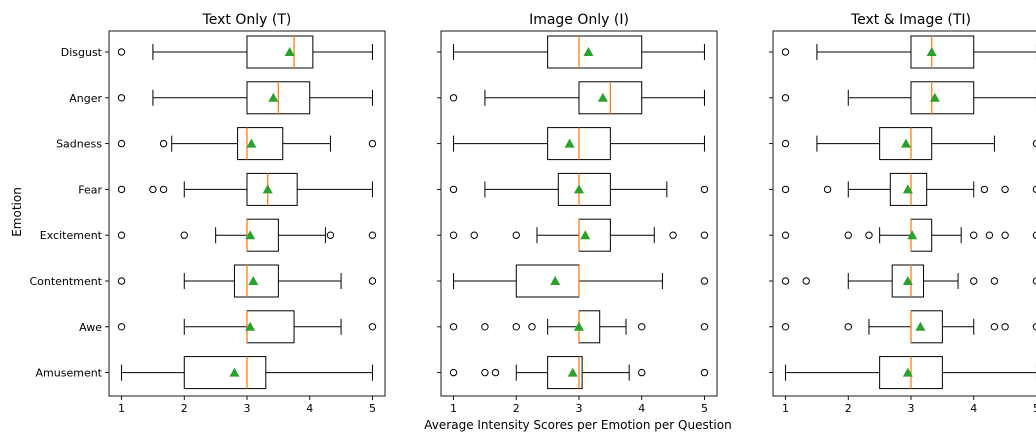 The width and height of the screenshot is (1036, 434). What do you see at coordinates (579, 20) in the screenshot?
I see `panel-title: Image Only (I)` at bounding box center [579, 20].